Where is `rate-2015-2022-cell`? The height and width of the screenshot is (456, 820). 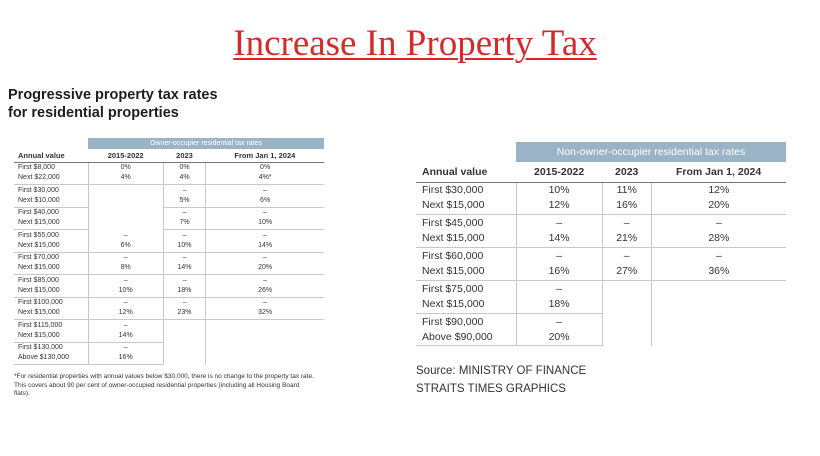
rate-2015-2022-cell is located at coordinates (125, 195).